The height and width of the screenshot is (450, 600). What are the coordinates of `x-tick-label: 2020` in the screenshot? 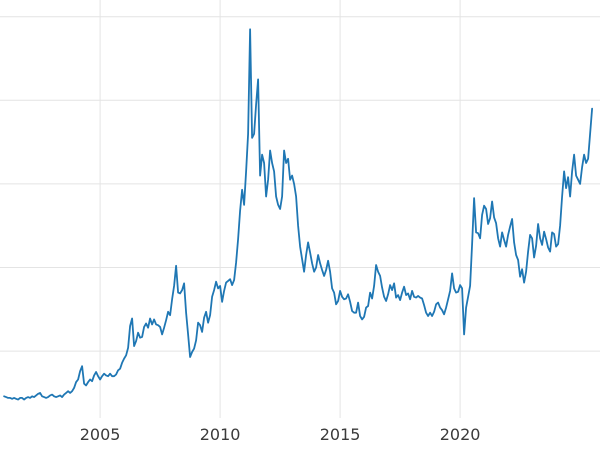 It's located at (460, 434).